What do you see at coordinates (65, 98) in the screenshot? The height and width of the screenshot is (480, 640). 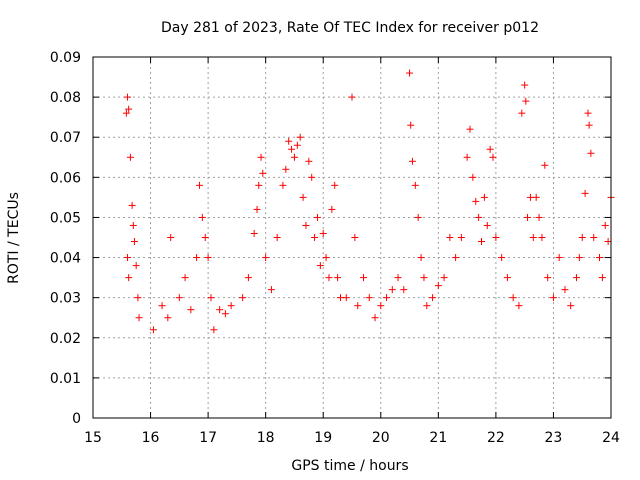 I see `y-tick-label: 0.08` at bounding box center [65, 98].